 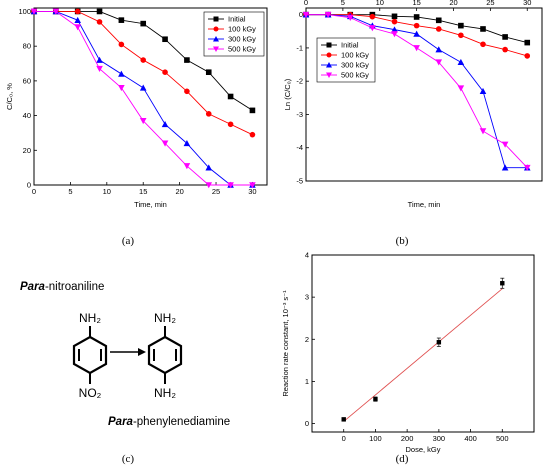 What do you see at coordinates (299, 114) in the screenshot?
I see `y-tick-label: -3` at bounding box center [299, 114].